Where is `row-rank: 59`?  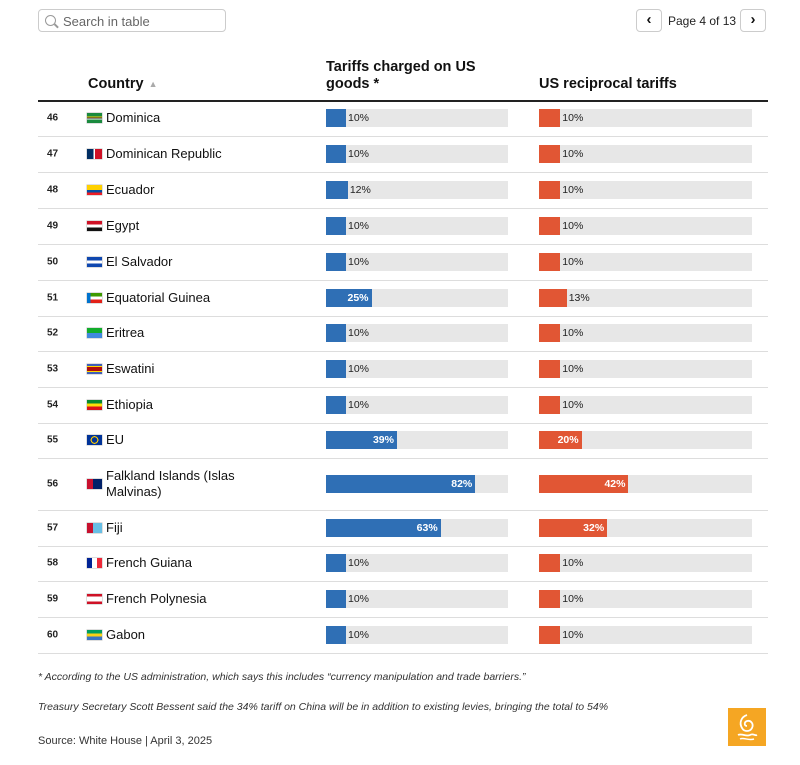 row-rank: 59 is located at coordinates (53, 599).